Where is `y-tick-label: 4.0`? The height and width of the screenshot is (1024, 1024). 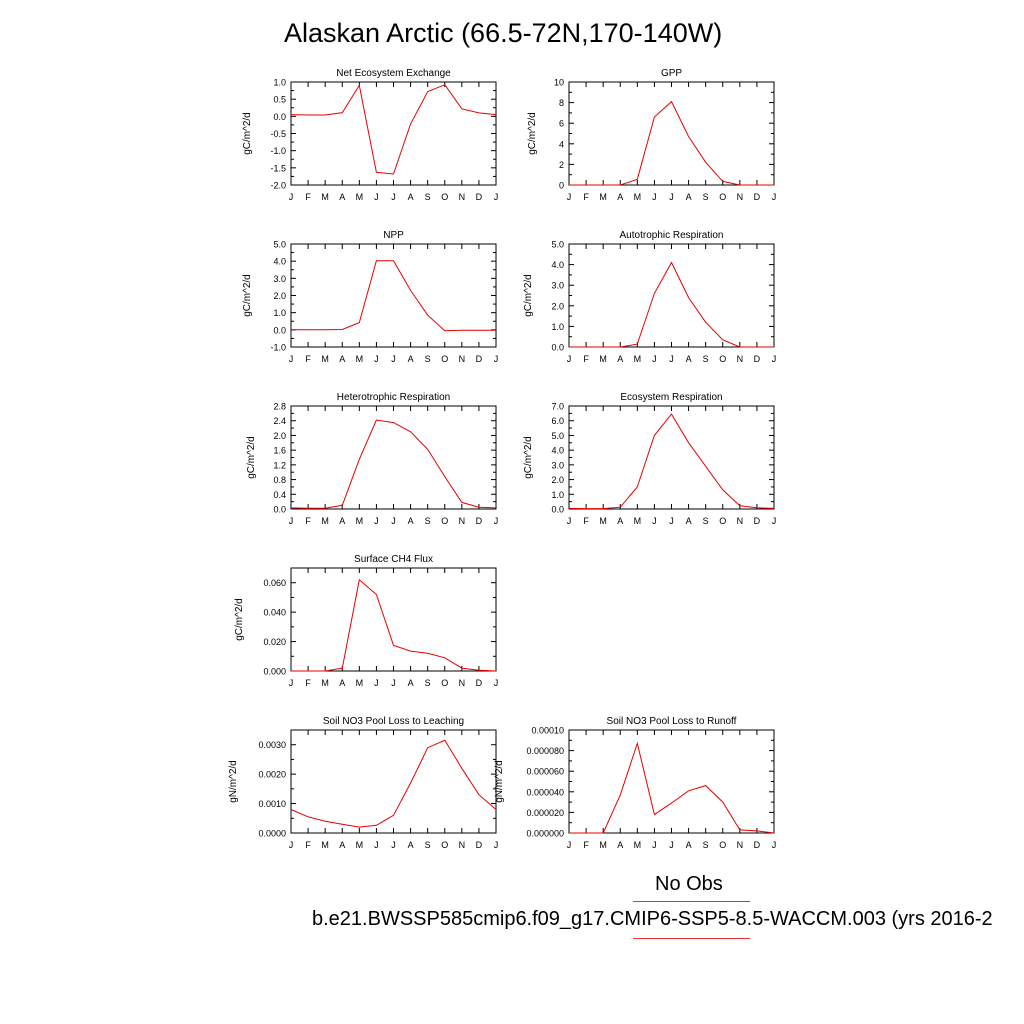
y-tick-label: 4.0 is located at coordinates (557, 451).